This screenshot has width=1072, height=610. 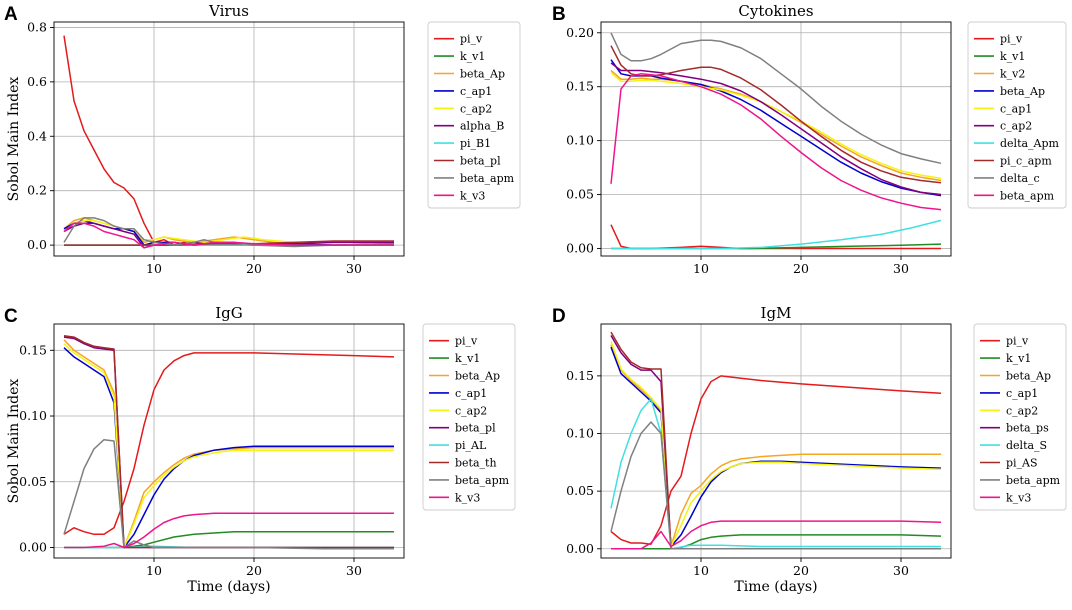 What do you see at coordinates (775, 474) in the screenshot?
I see `series-line-delta-S` at bounding box center [775, 474].